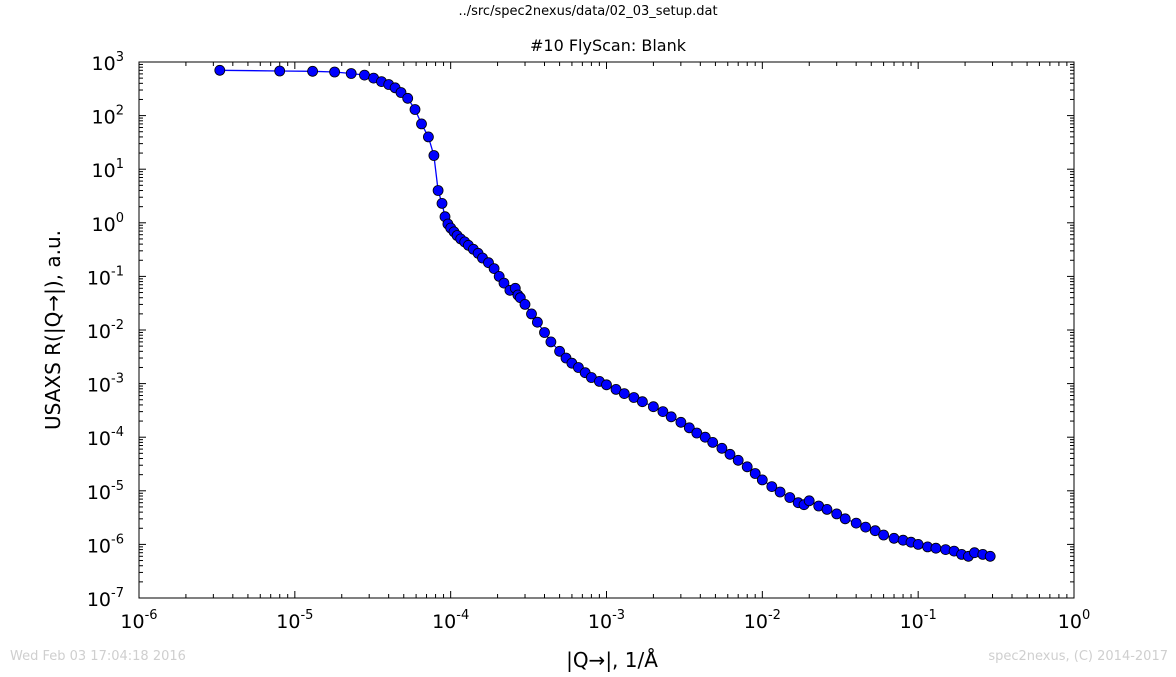 Image resolution: width=1176 pixels, height=677 pixels. I want to click on copyright: spec2nexus, (C) 2014-2017, so click(1078, 656).